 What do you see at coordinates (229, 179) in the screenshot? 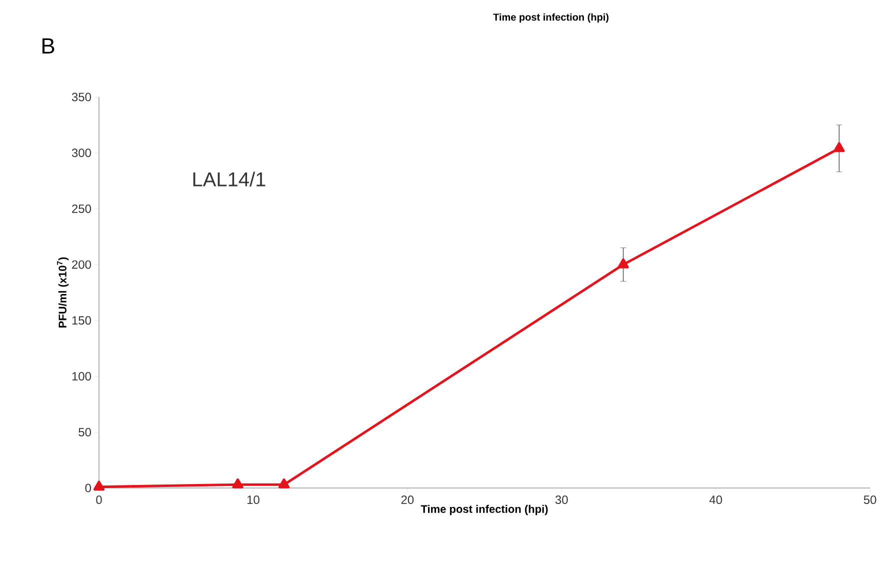
I see `text: LAL14/1` at bounding box center [229, 179].